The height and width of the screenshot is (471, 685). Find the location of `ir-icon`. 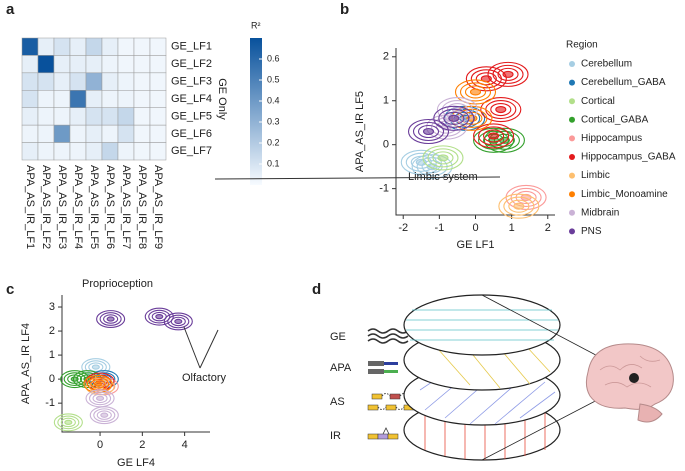

ir-icon is located at coordinates (383, 433).